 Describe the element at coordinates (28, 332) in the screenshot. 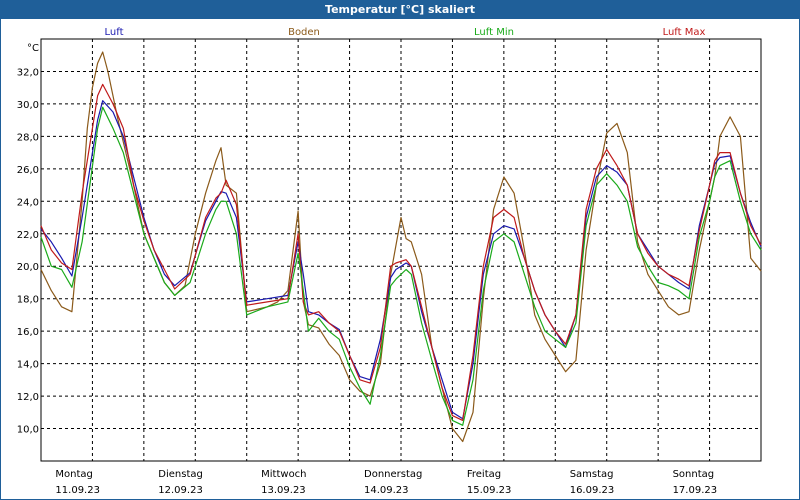

I see `y-tick-label: 16,0` at that location.